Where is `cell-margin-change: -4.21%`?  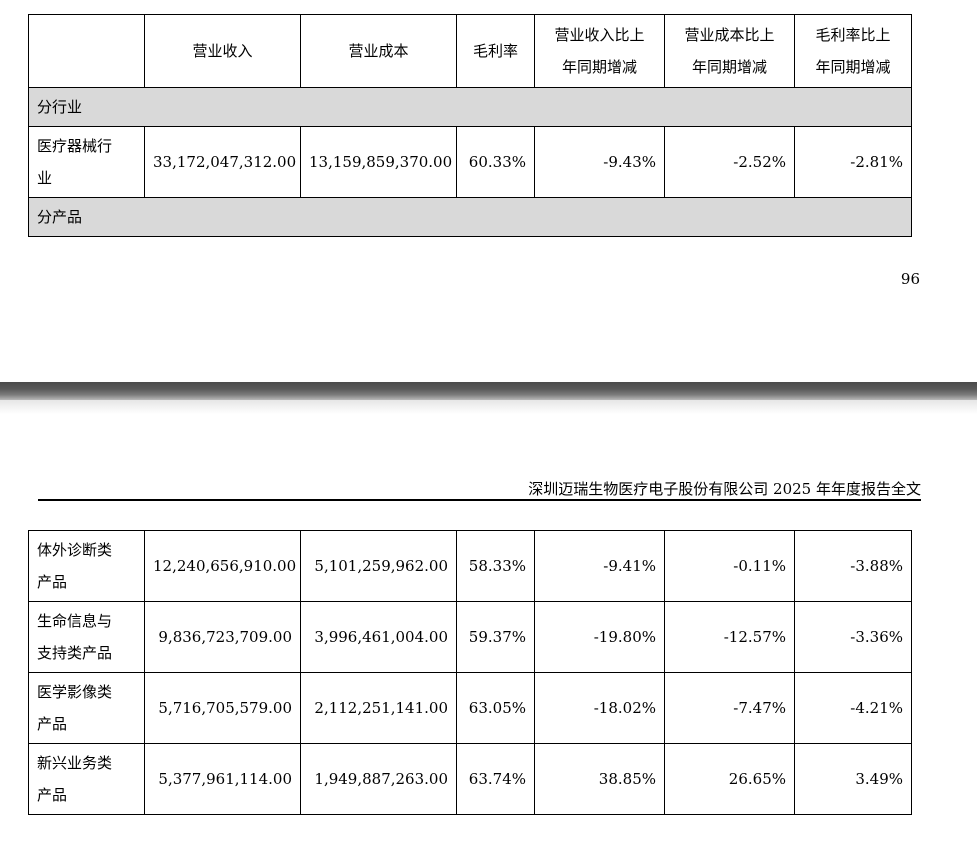
cell-margin-change: -4.21% is located at coordinates (853, 708).